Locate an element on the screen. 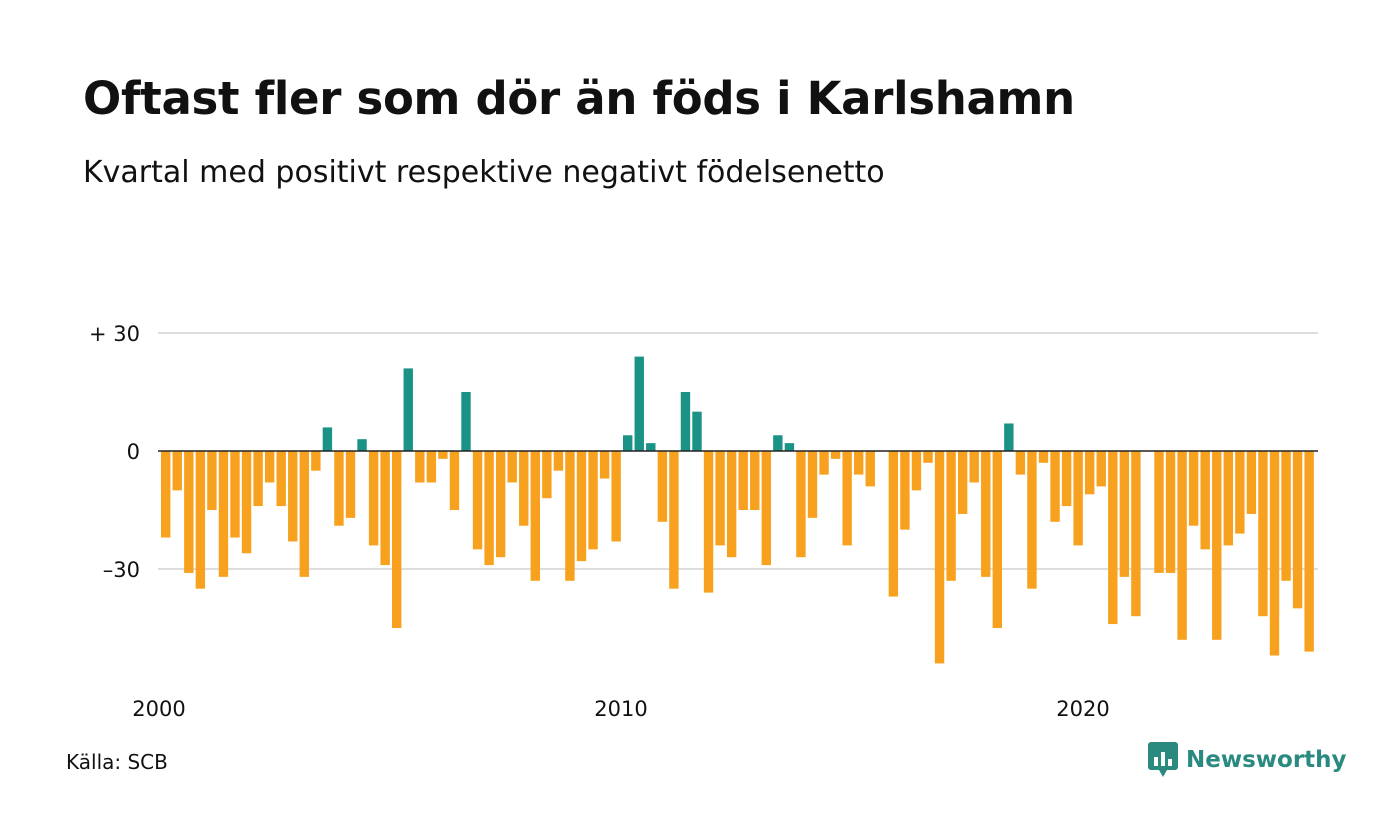  newsworthy-logo-icon is located at coordinates (1163, 759).